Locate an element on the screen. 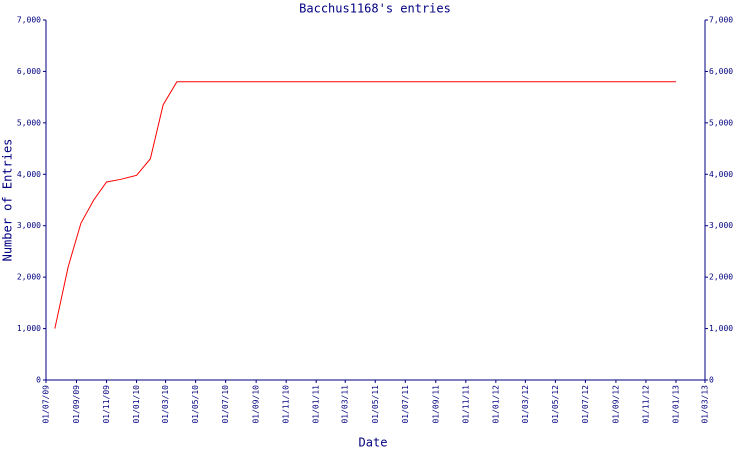  y2-tick-label: 2,000 is located at coordinates (721, 277).